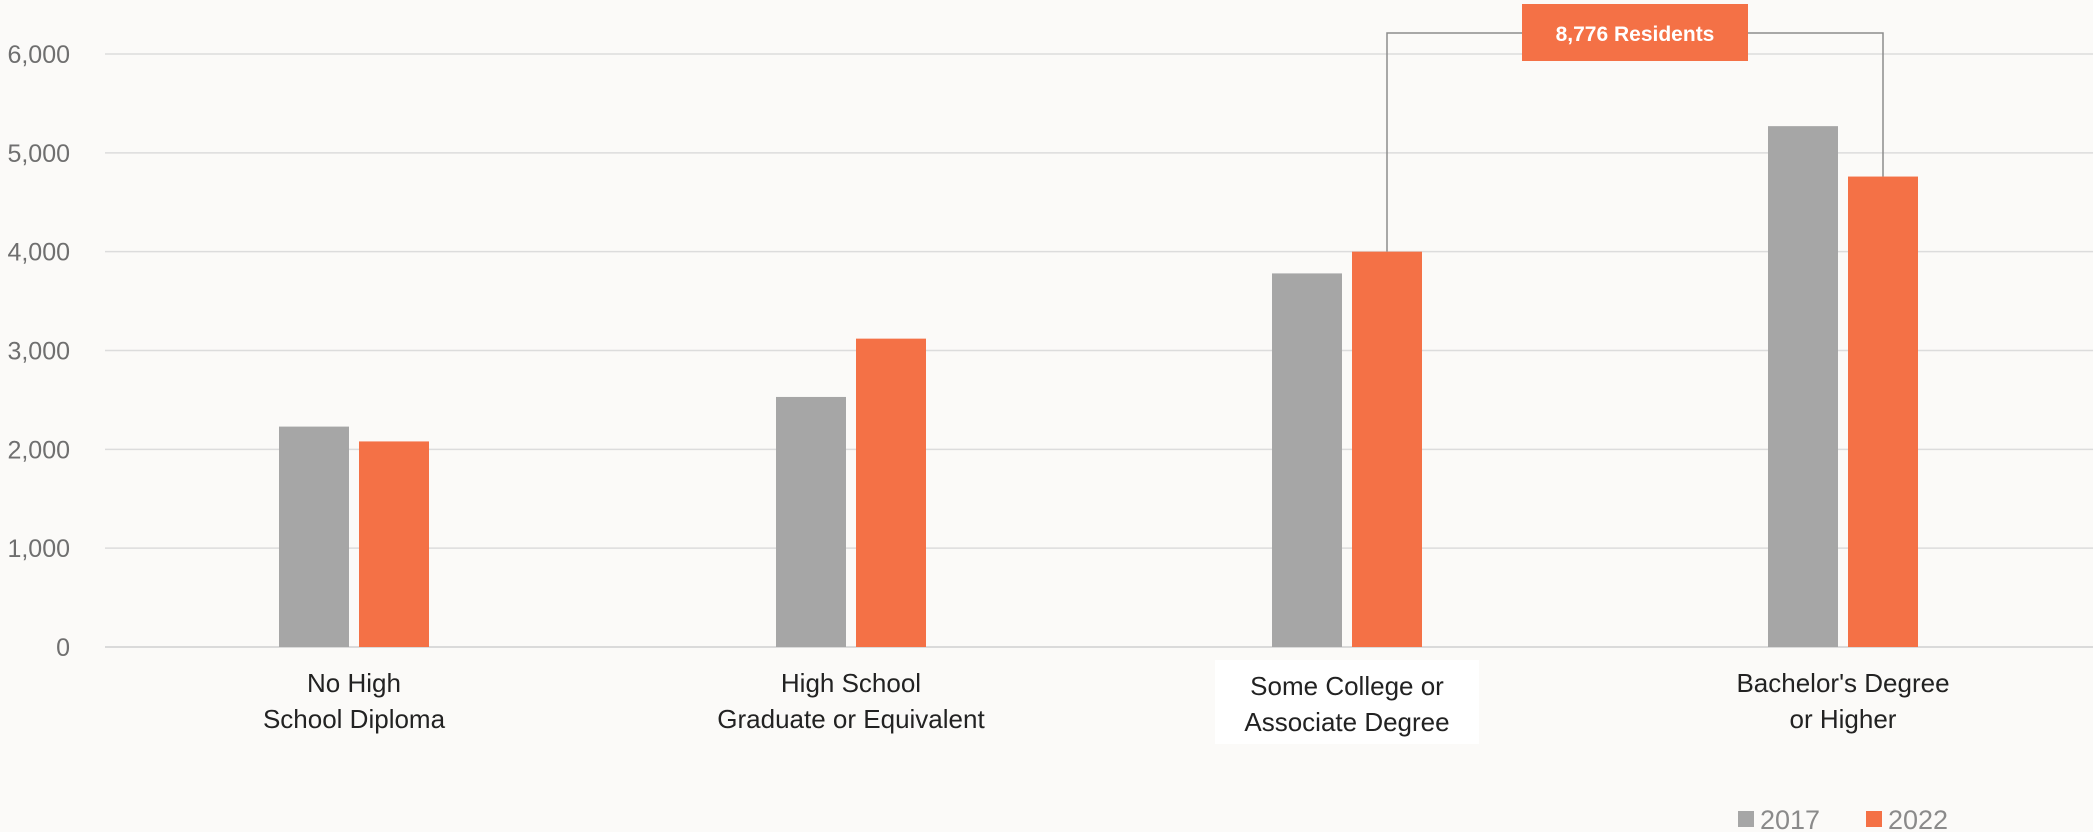 The height and width of the screenshot is (832, 2093). I want to click on category-label: Bachelor's Degree, so click(1842, 683).